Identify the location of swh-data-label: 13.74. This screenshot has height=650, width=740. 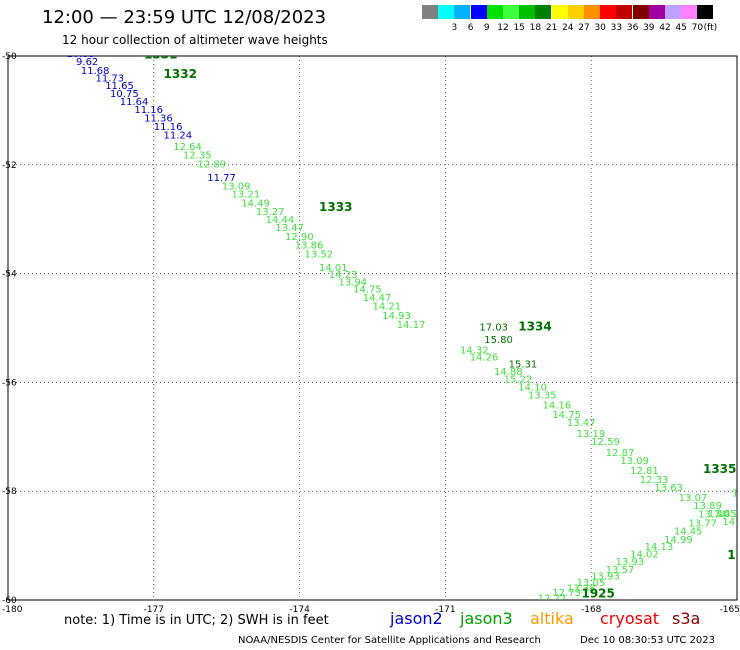
(712, 514).